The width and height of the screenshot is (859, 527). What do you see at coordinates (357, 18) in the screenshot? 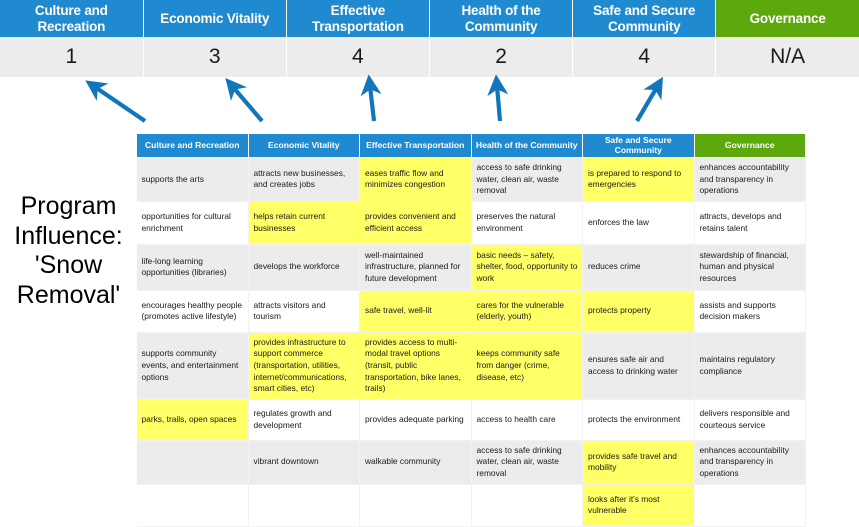
I see `goal-header-effective-transportation: Effective Transportation` at bounding box center [357, 18].